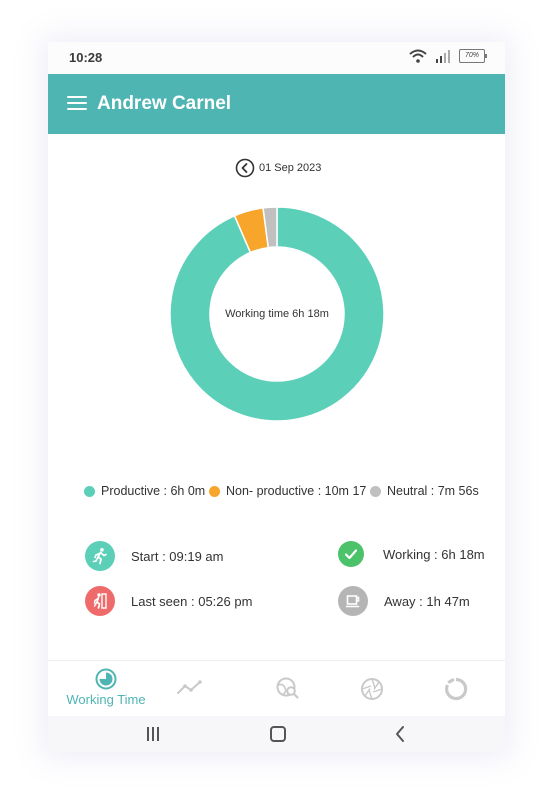  Describe the element at coordinates (100, 556) in the screenshot. I see `running-person-icon` at that location.